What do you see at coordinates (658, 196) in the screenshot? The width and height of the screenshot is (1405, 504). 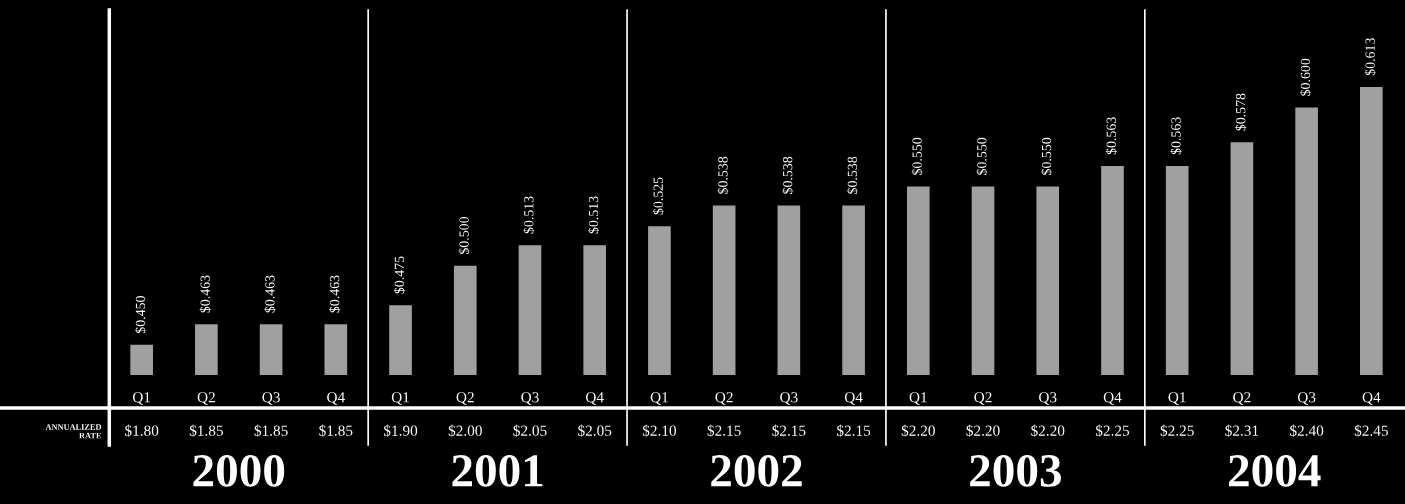 I see `data-label: $0.525` at bounding box center [658, 196].